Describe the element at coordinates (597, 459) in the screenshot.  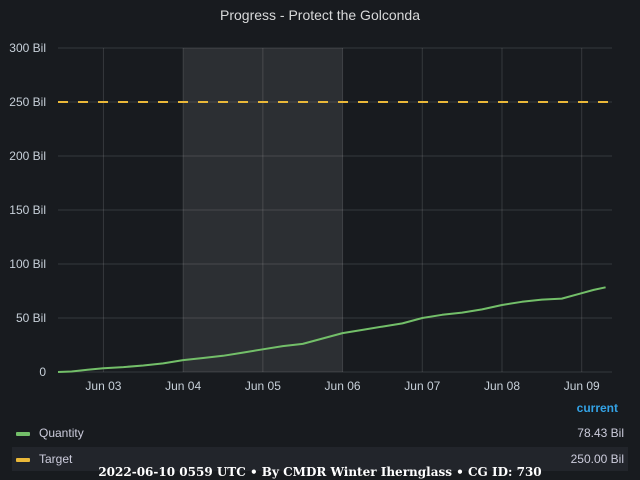
I see `legend-value: 250.00 Bil` at that location.